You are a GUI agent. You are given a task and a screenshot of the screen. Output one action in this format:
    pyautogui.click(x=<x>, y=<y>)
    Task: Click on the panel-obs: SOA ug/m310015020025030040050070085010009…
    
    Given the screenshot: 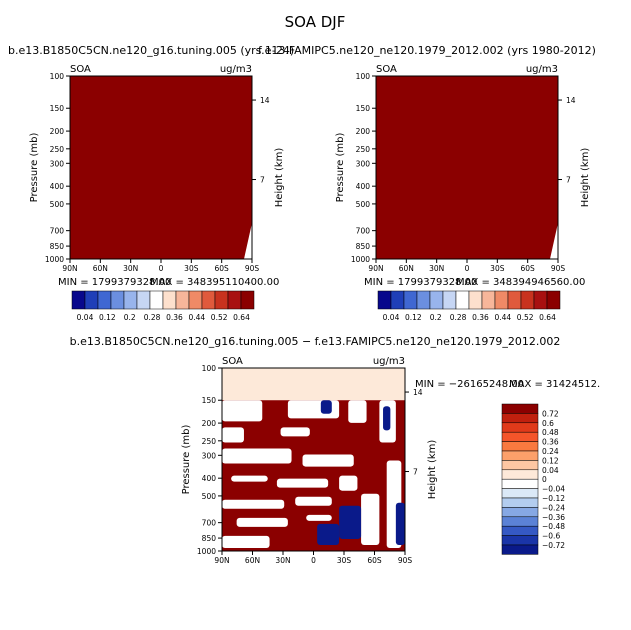 What is the action you would take?
    pyautogui.click(x=463, y=176)
    